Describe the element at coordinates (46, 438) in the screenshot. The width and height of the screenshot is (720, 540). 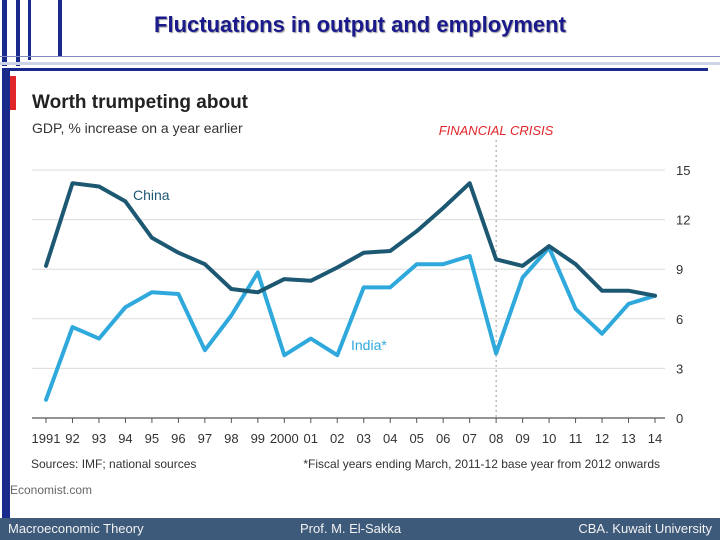
I see `x-tick-label: 1991` at that location.